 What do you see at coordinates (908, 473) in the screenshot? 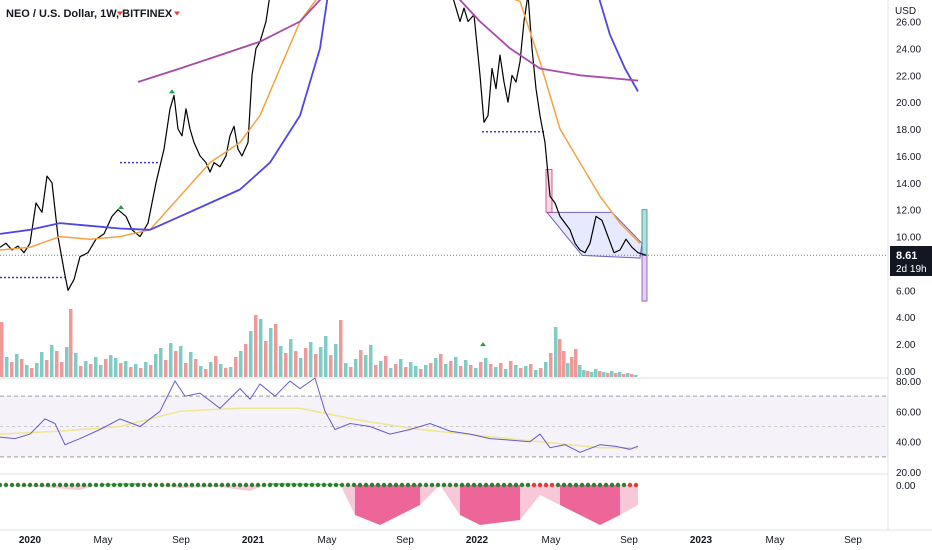
I see `rsi-tick-label: 20.00` at bounding box center [908, 473].